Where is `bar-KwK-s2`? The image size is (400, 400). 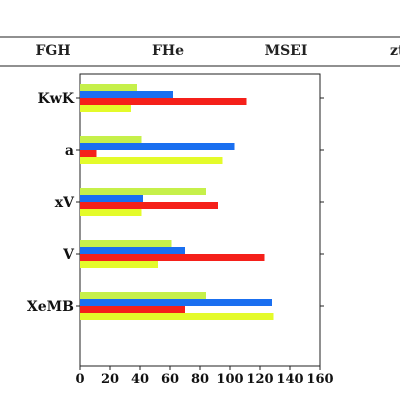
bar-KwK-s2 is located at coordinates (126, 94).